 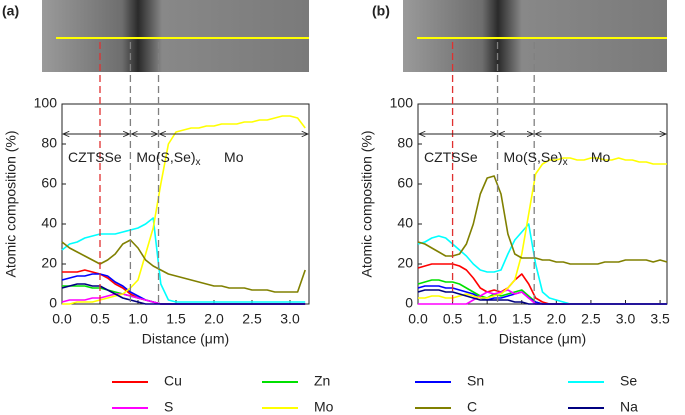 What do you see at coordinates (475, 381) in the screenshot?
I see `legend-label: Sn` at bounding box center [475, 381].